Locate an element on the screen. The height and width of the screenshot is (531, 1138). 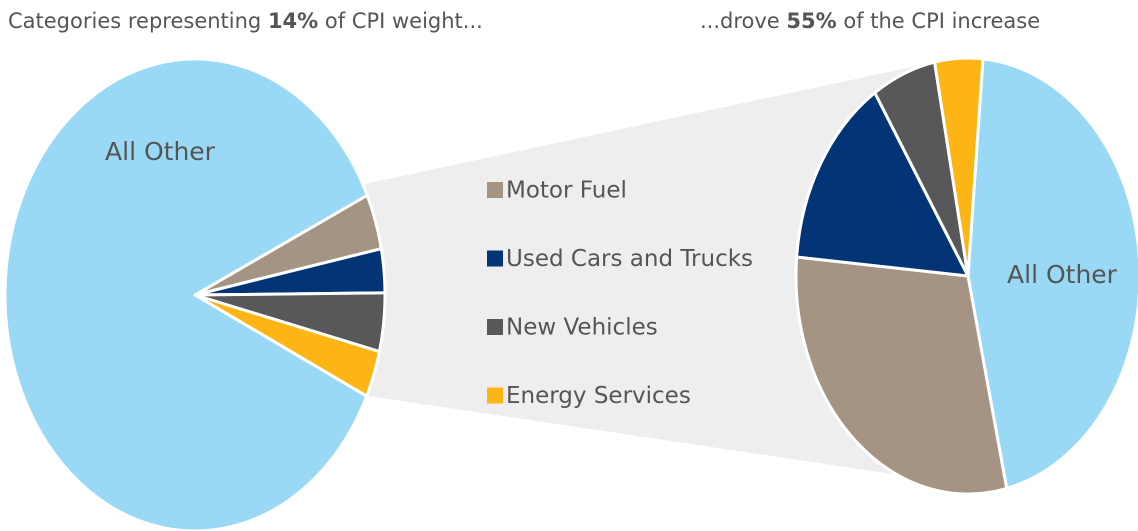
legend-label: New Vehicles is located at coordinates (582, 328).